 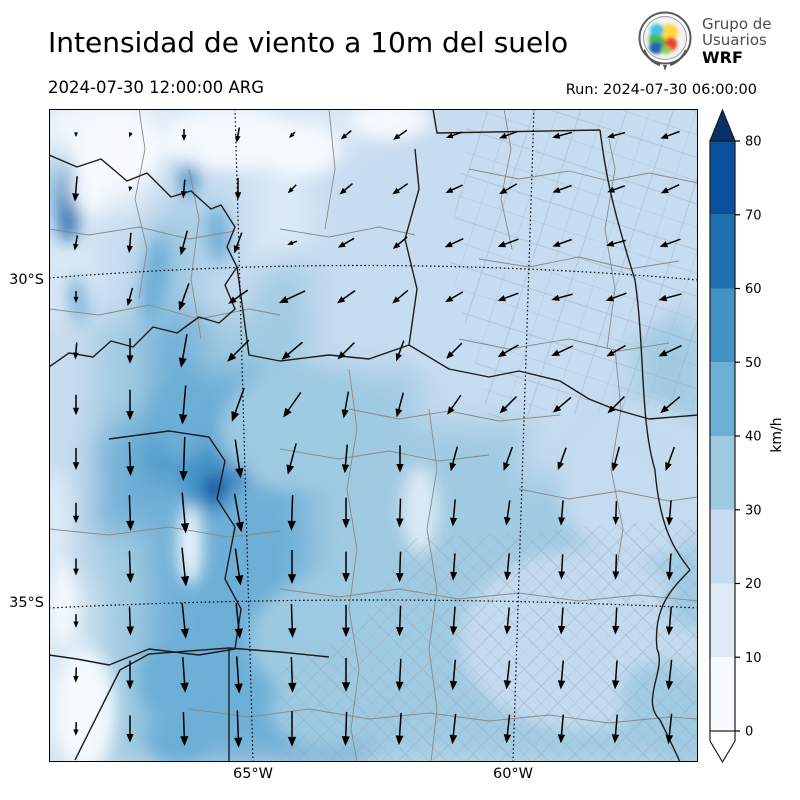 I want to click on colorbar-tick-40: 40, so click(x=753, y=437).